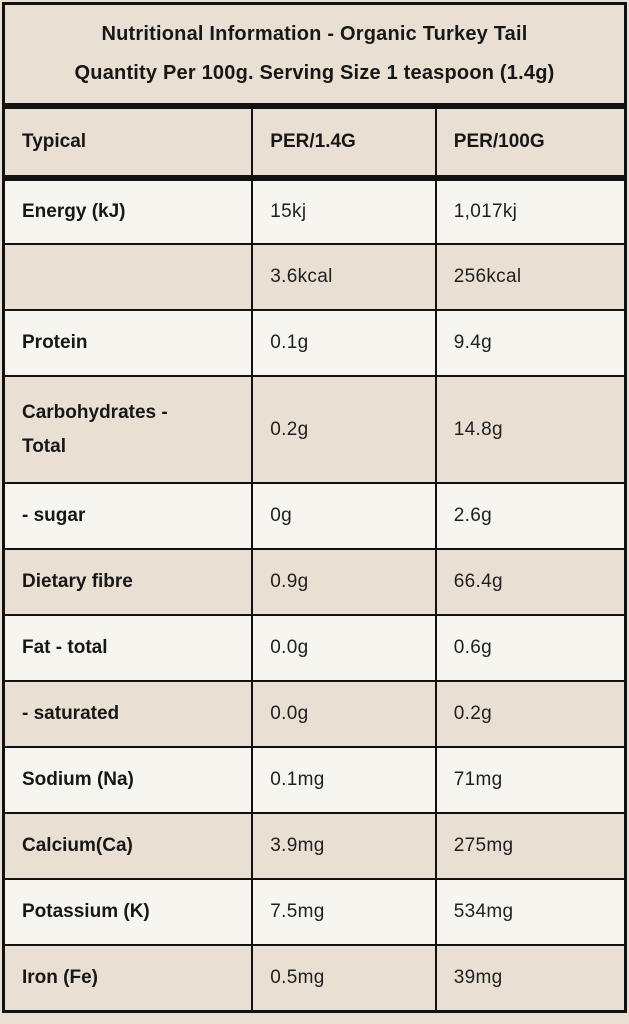 The image size is (629, 1024). Describe the element at coordinates (530, 145) in the screenshot. I see `col-header-per-100g: PER/100G` at that location.